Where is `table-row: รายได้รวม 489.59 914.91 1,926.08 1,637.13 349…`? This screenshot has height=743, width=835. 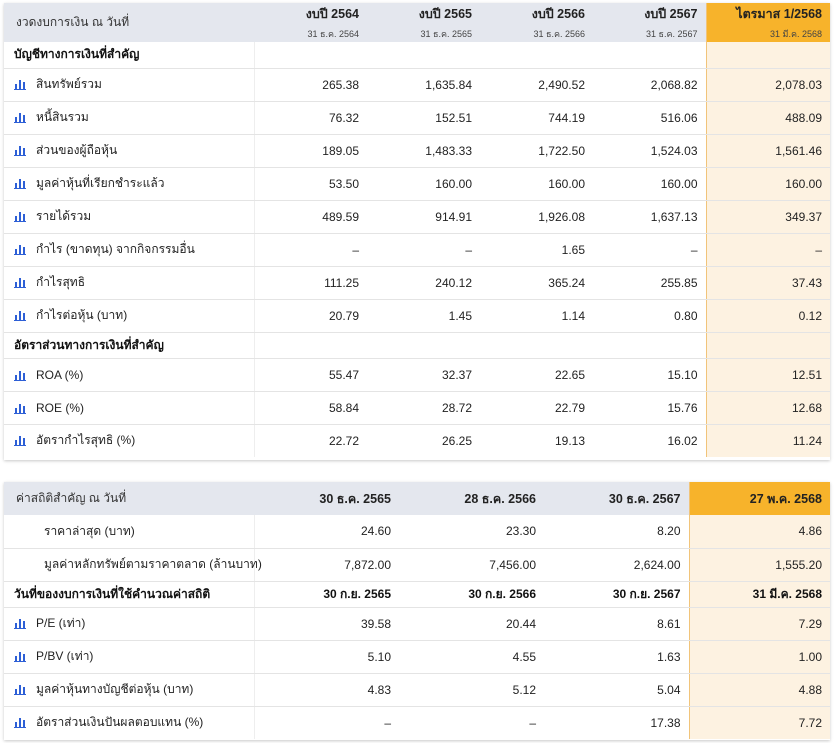
table-row: รายได้รวม 489.59 914.91 1,926.08 1,637.13 349… is located at coordinates (417, 217).